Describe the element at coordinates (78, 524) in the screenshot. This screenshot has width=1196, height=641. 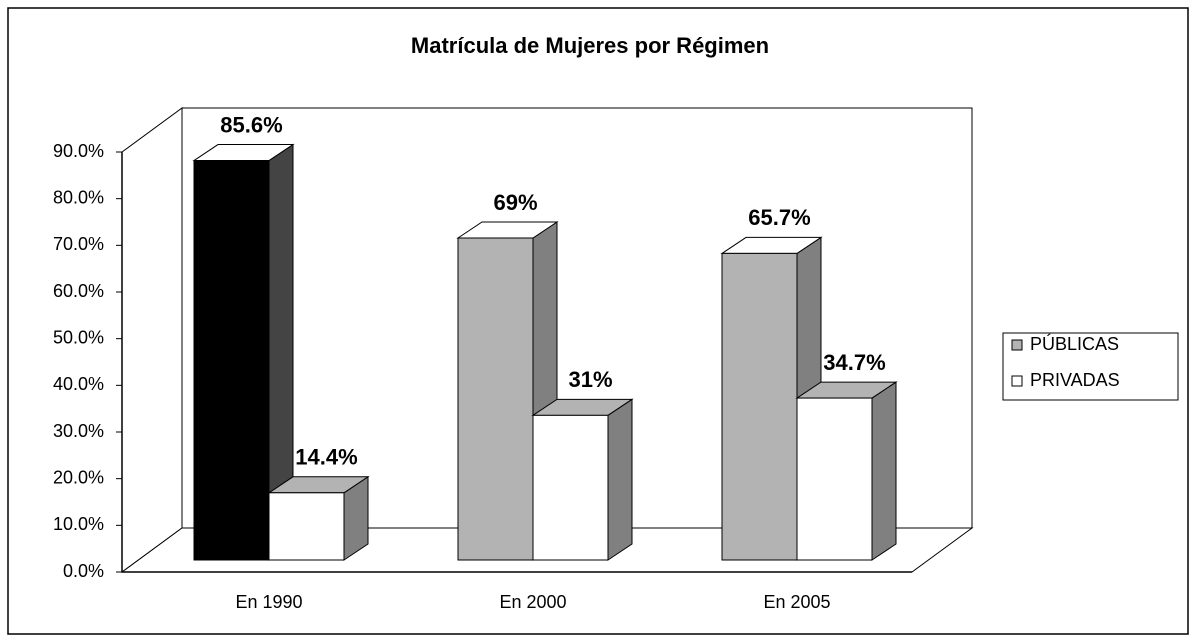
I see `y-tick-label: 10.0%` at that location.